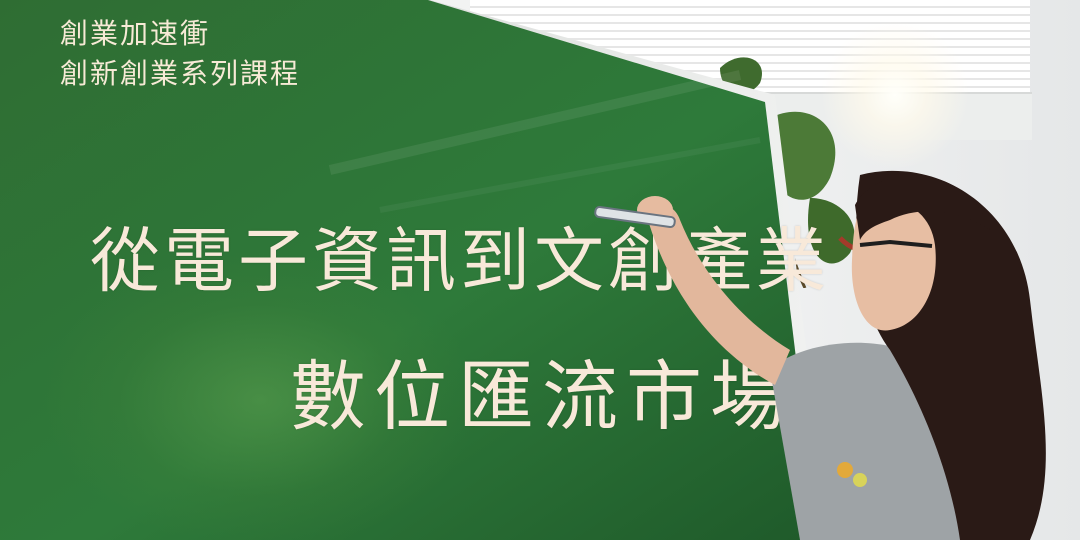  I want to click on series-caption: 創業加速衝 創新創業系列課程, so click(180, 54).